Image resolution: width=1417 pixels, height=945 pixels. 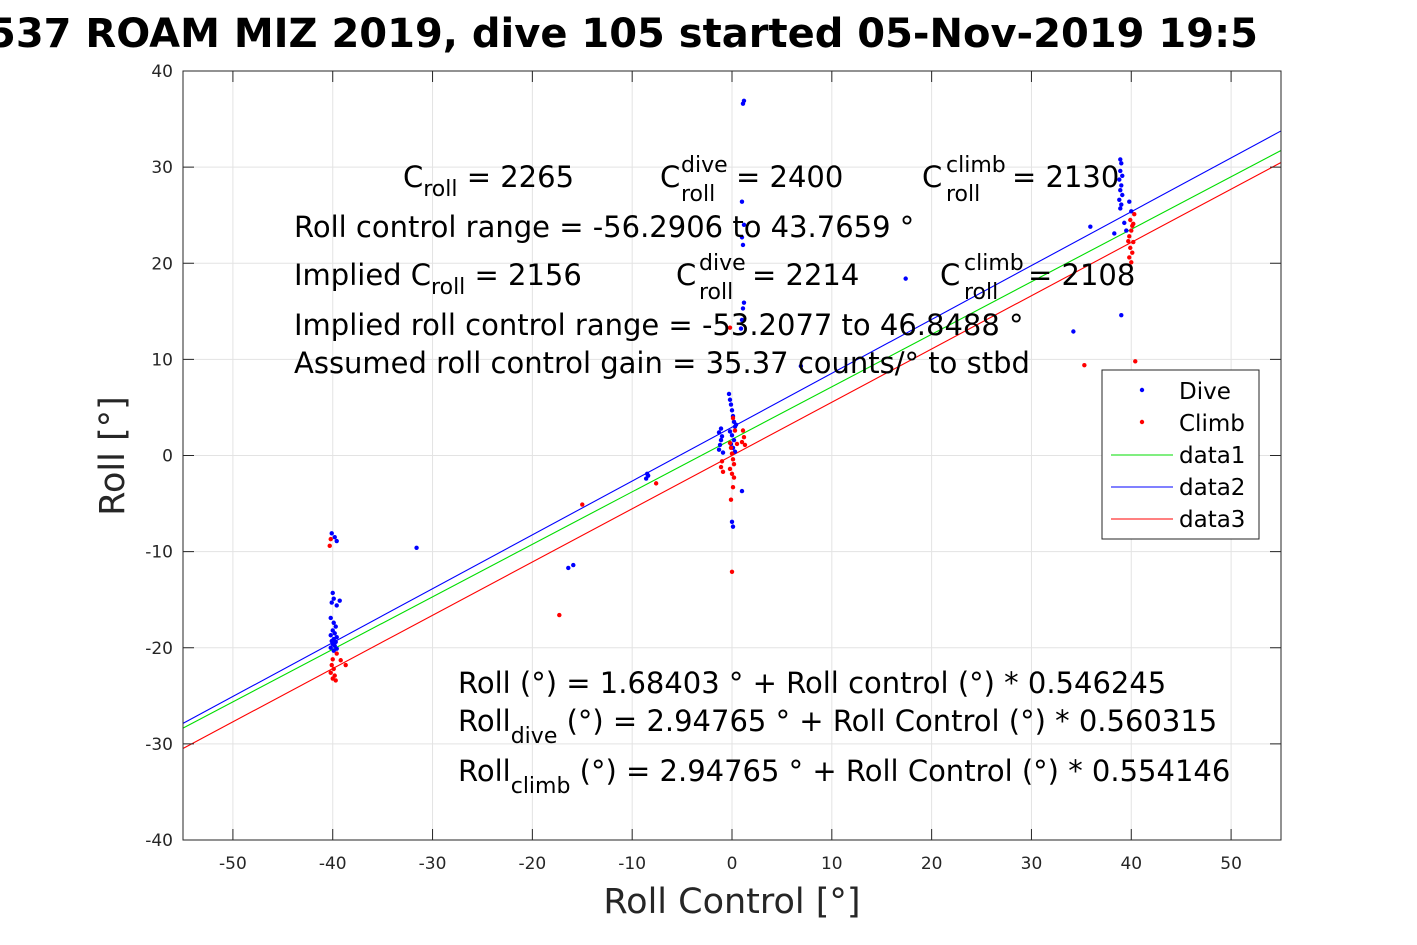 I want to click on y-tick-label: 30, so click(x=162, y=168).